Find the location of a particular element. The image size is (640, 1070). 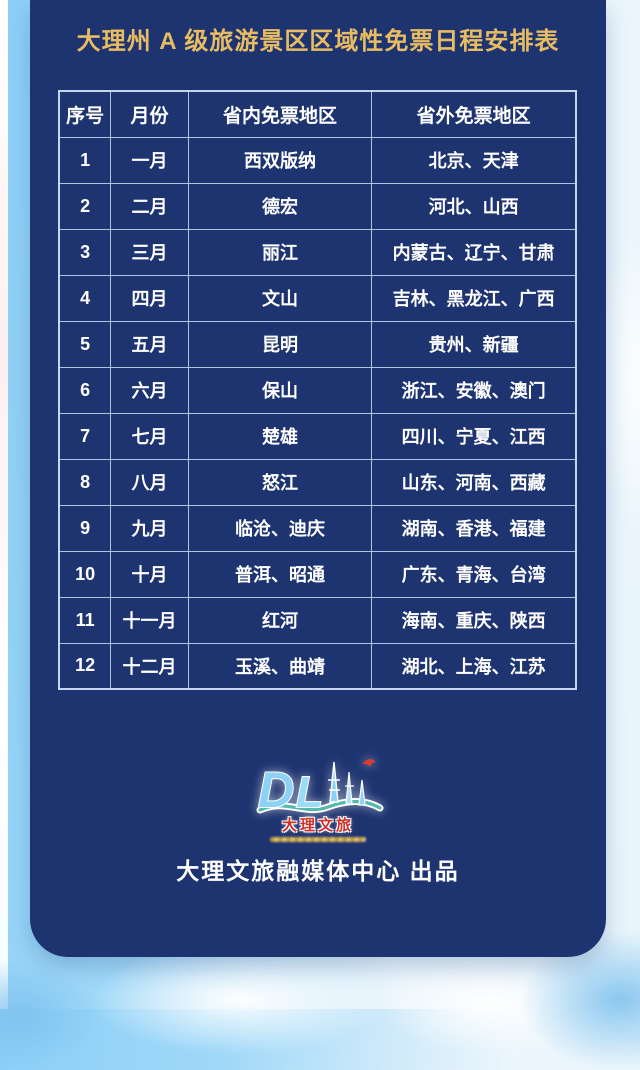

column-header: 省内免票地区 is located at coordinates (280, 114).